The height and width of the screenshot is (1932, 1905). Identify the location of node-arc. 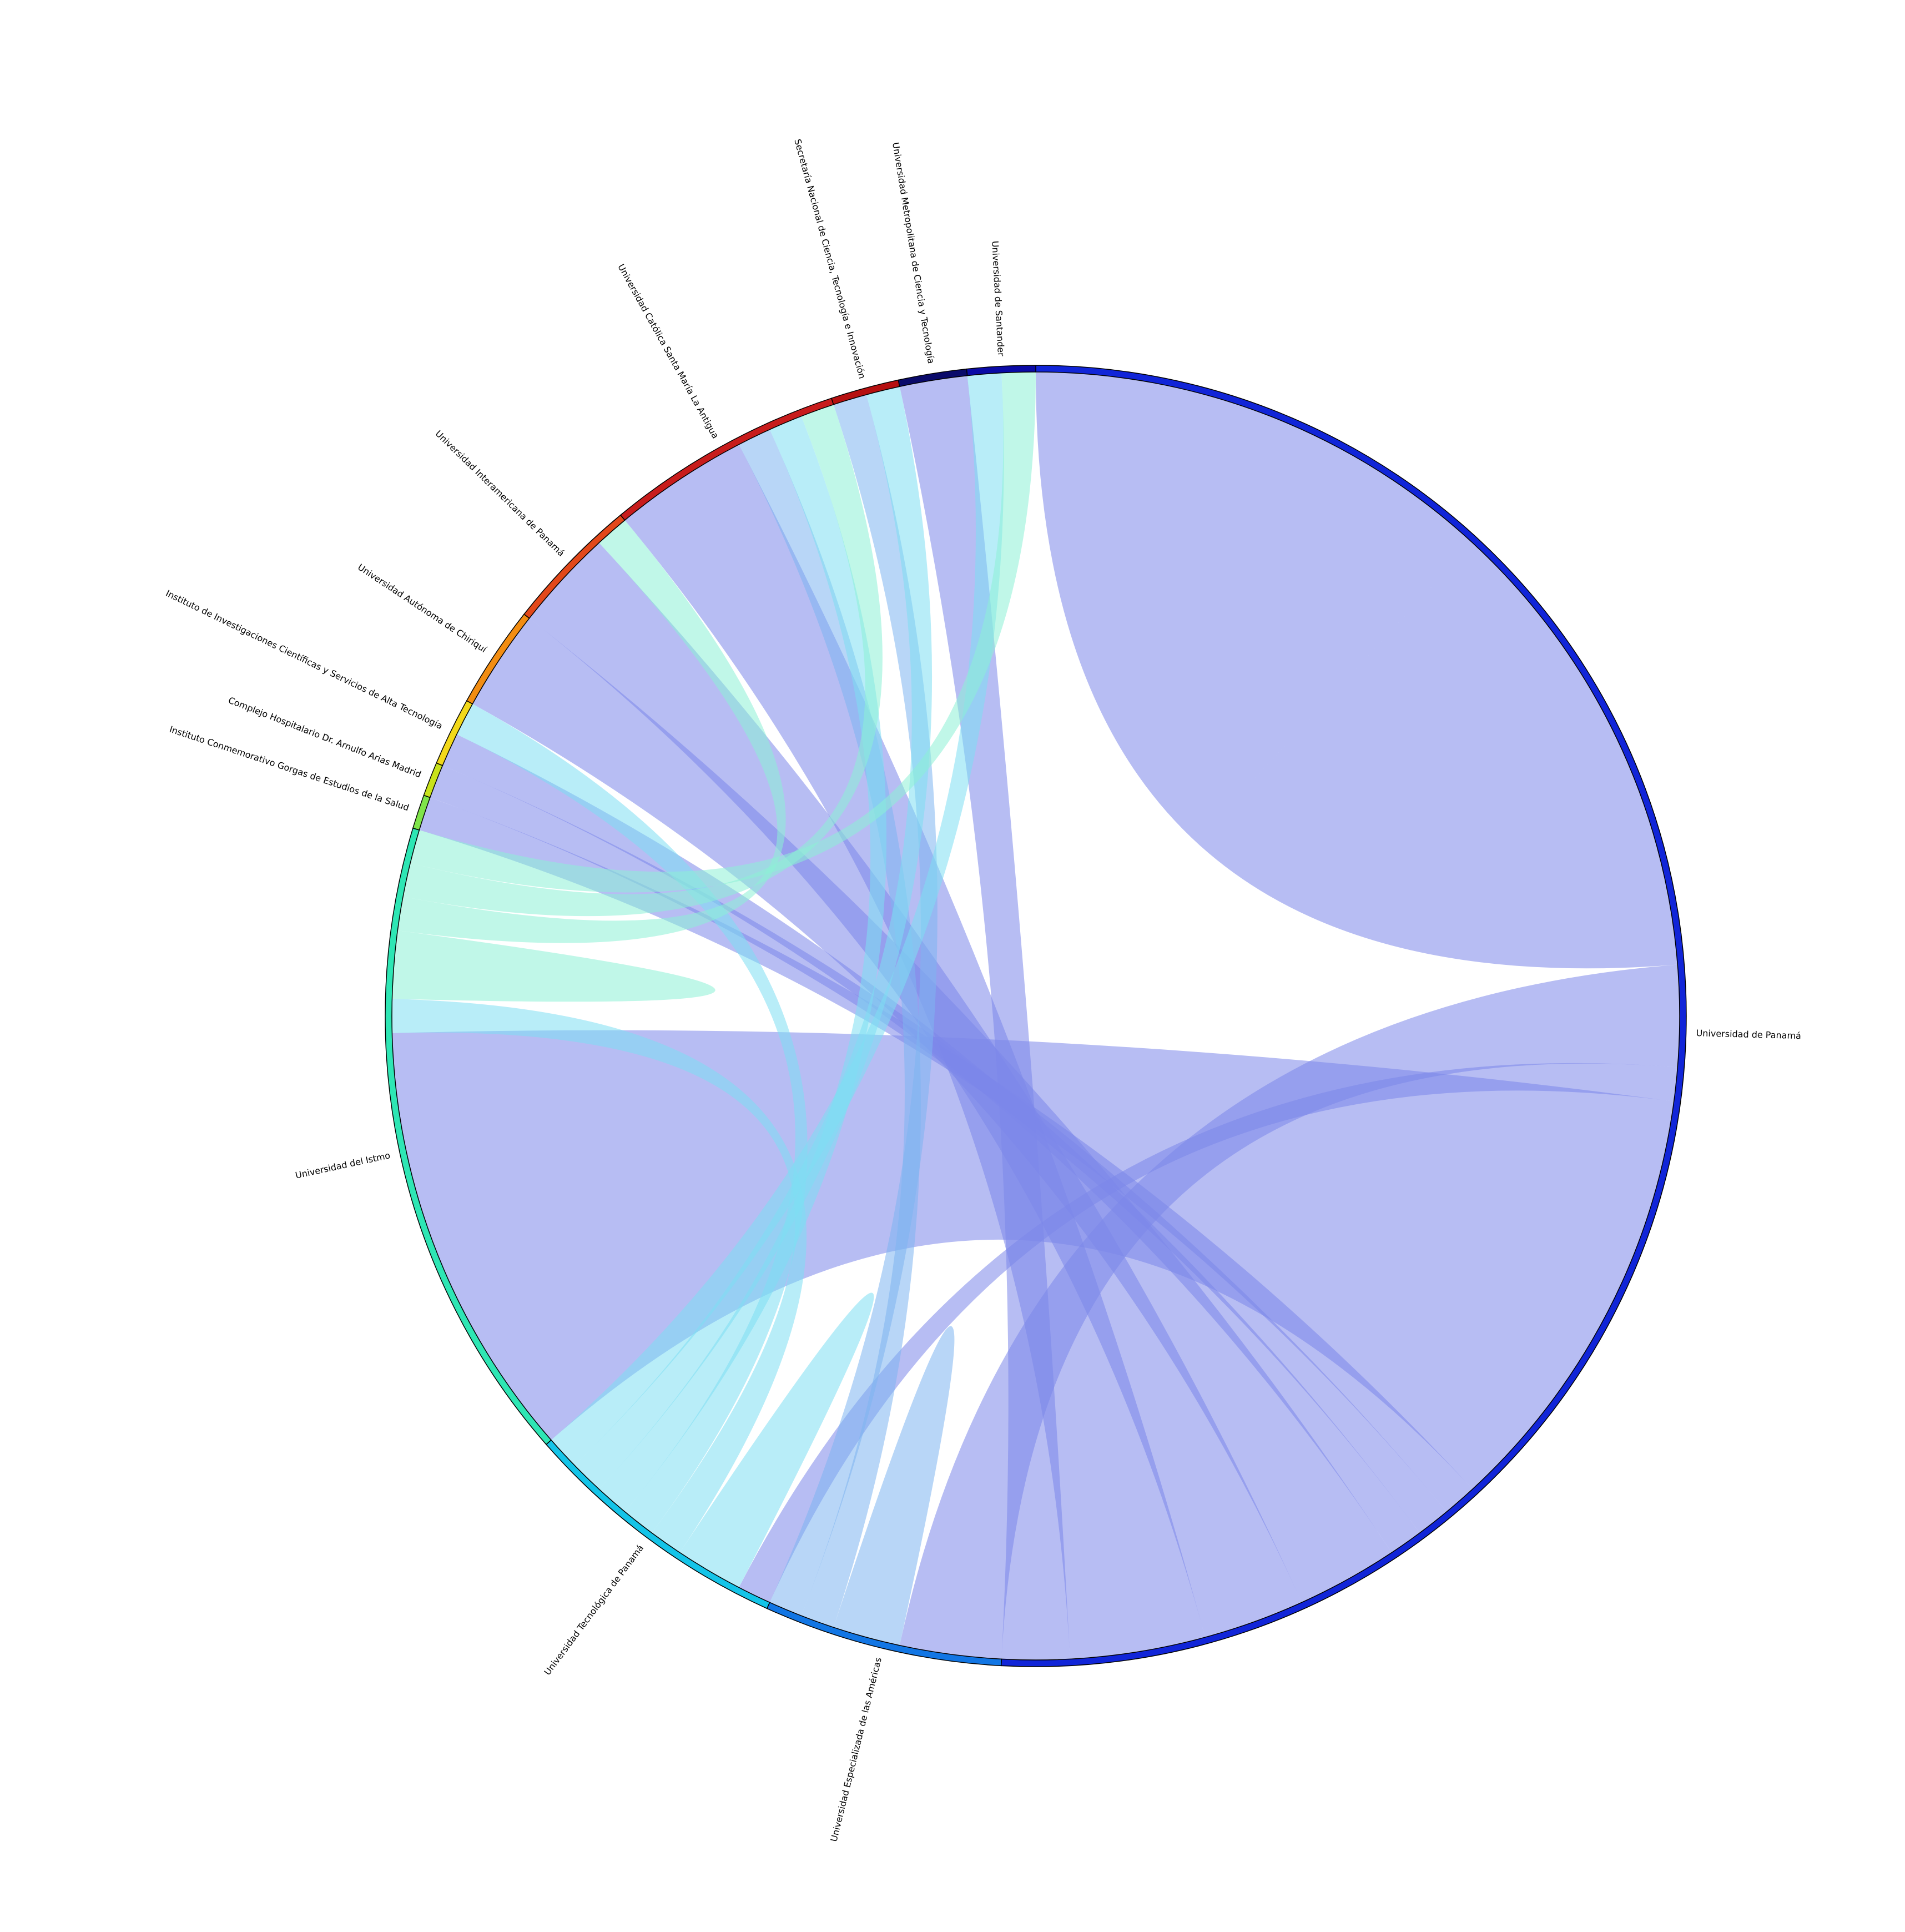
(1001, 370).